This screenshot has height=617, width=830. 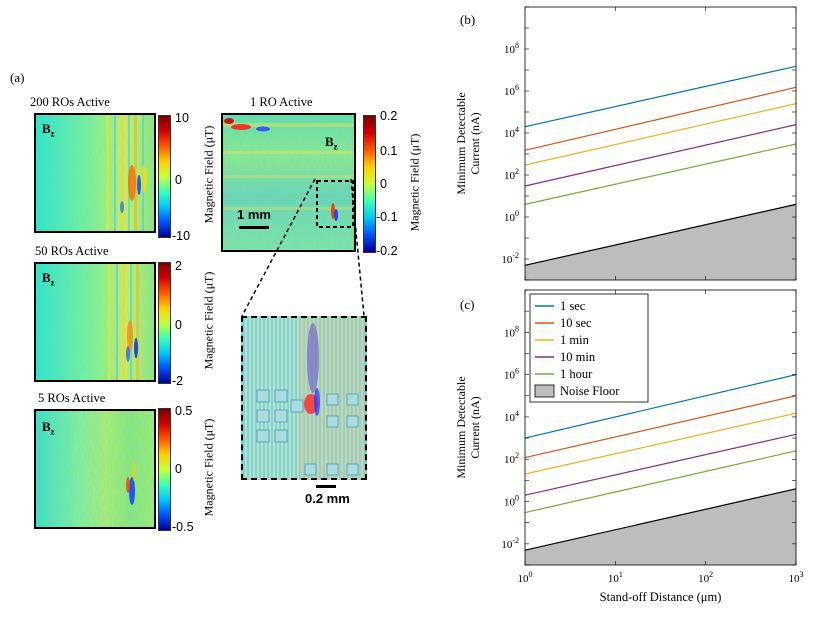 I want to click on legend-label: 1 hour, so click(x=576, y=374).